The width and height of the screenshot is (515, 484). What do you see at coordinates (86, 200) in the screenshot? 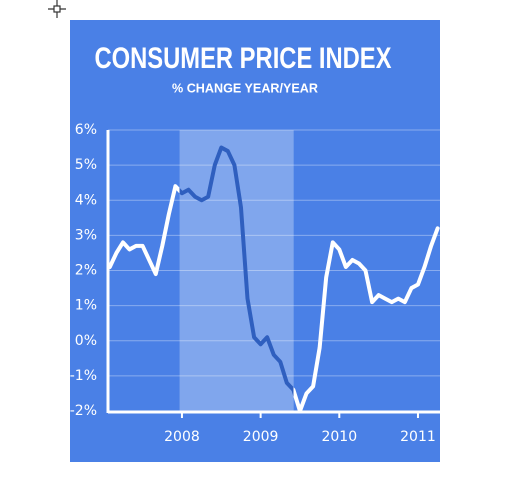
I see `y-tick-label: 4%` at bounding box center [86, 200].